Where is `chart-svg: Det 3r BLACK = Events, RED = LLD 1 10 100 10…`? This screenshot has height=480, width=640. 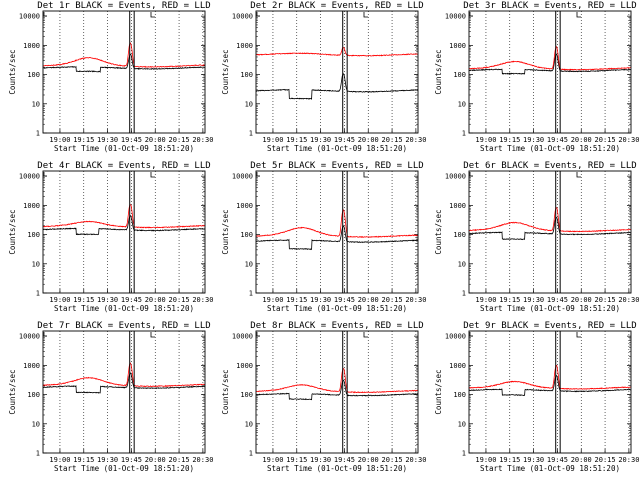 chart-svg: Det 3r BLACK = Events, RED = LLD 1 10 100 10… is located at coordinates (536, 77).